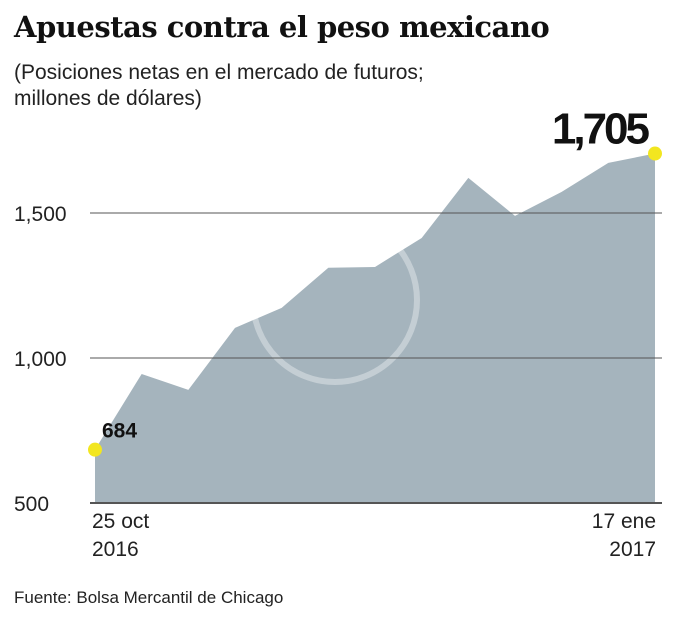  I want to click on x-end-label: 17 ene, so click(624, 521).